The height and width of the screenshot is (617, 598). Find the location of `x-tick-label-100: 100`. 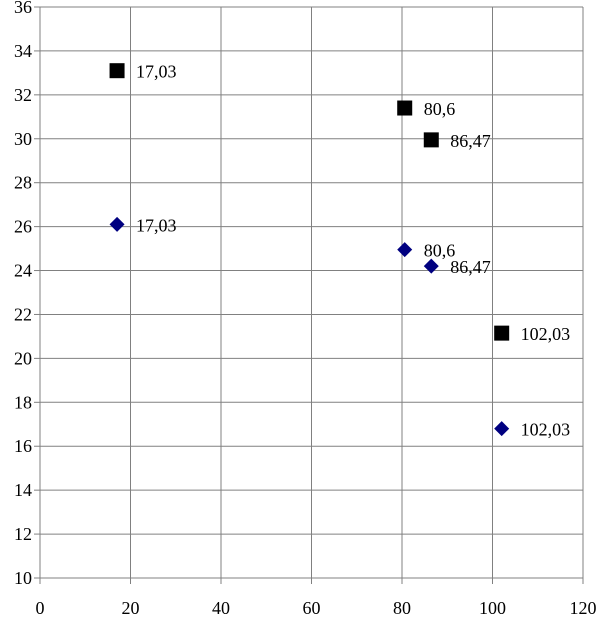

x-tick-label-100: 100 is located at coordinates (492, 607).